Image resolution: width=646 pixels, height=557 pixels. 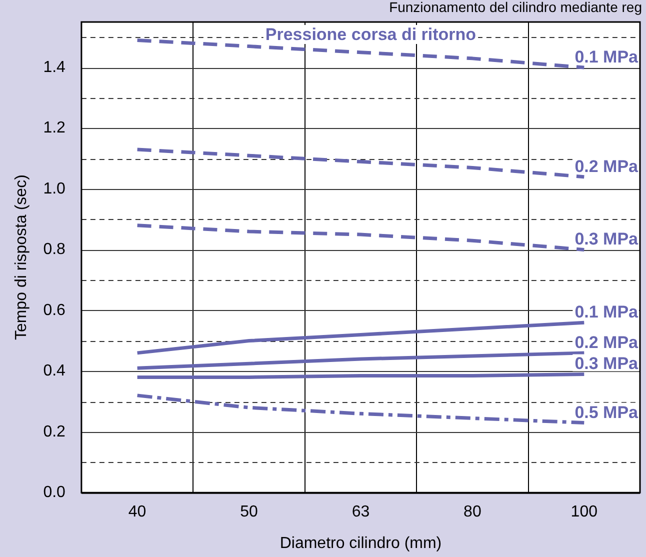 What do you see at coordinates (54, 67) in the screenshot?
I see `y-tick-label: 1.4` at bounding box center [54, 67].